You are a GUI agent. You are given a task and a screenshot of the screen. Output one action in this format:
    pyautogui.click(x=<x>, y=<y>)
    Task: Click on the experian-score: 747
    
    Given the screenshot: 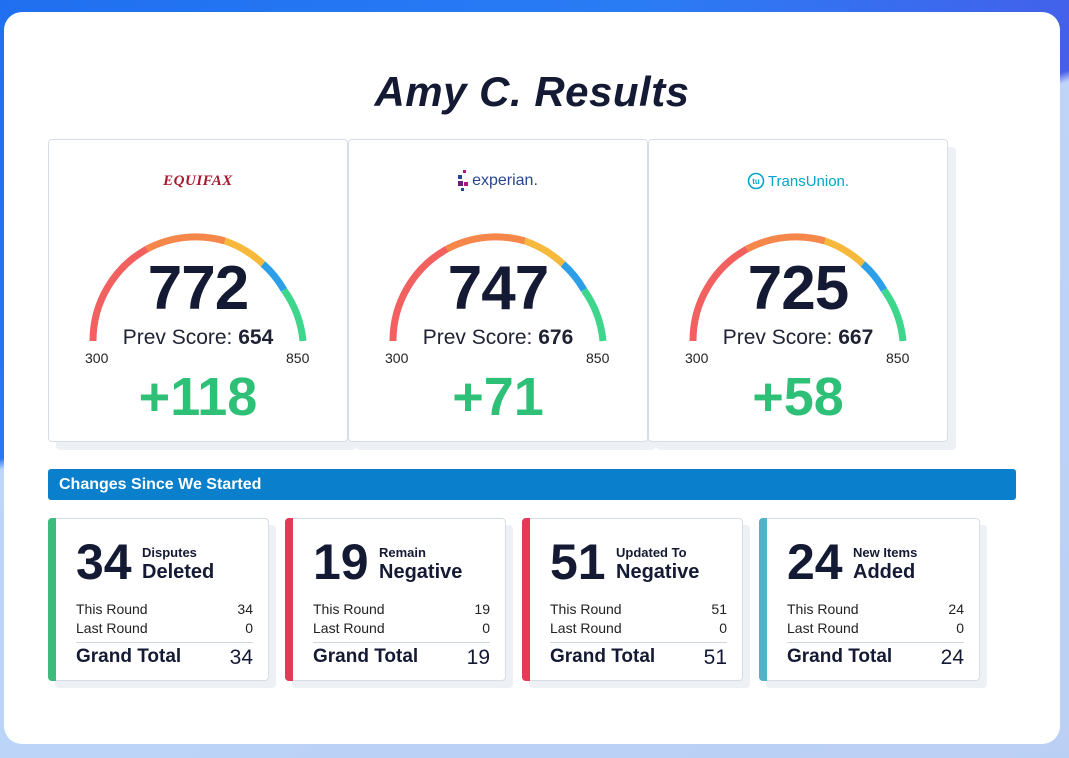 What is the action you would take?
    pyautogui.click(x=498, y=288)
    